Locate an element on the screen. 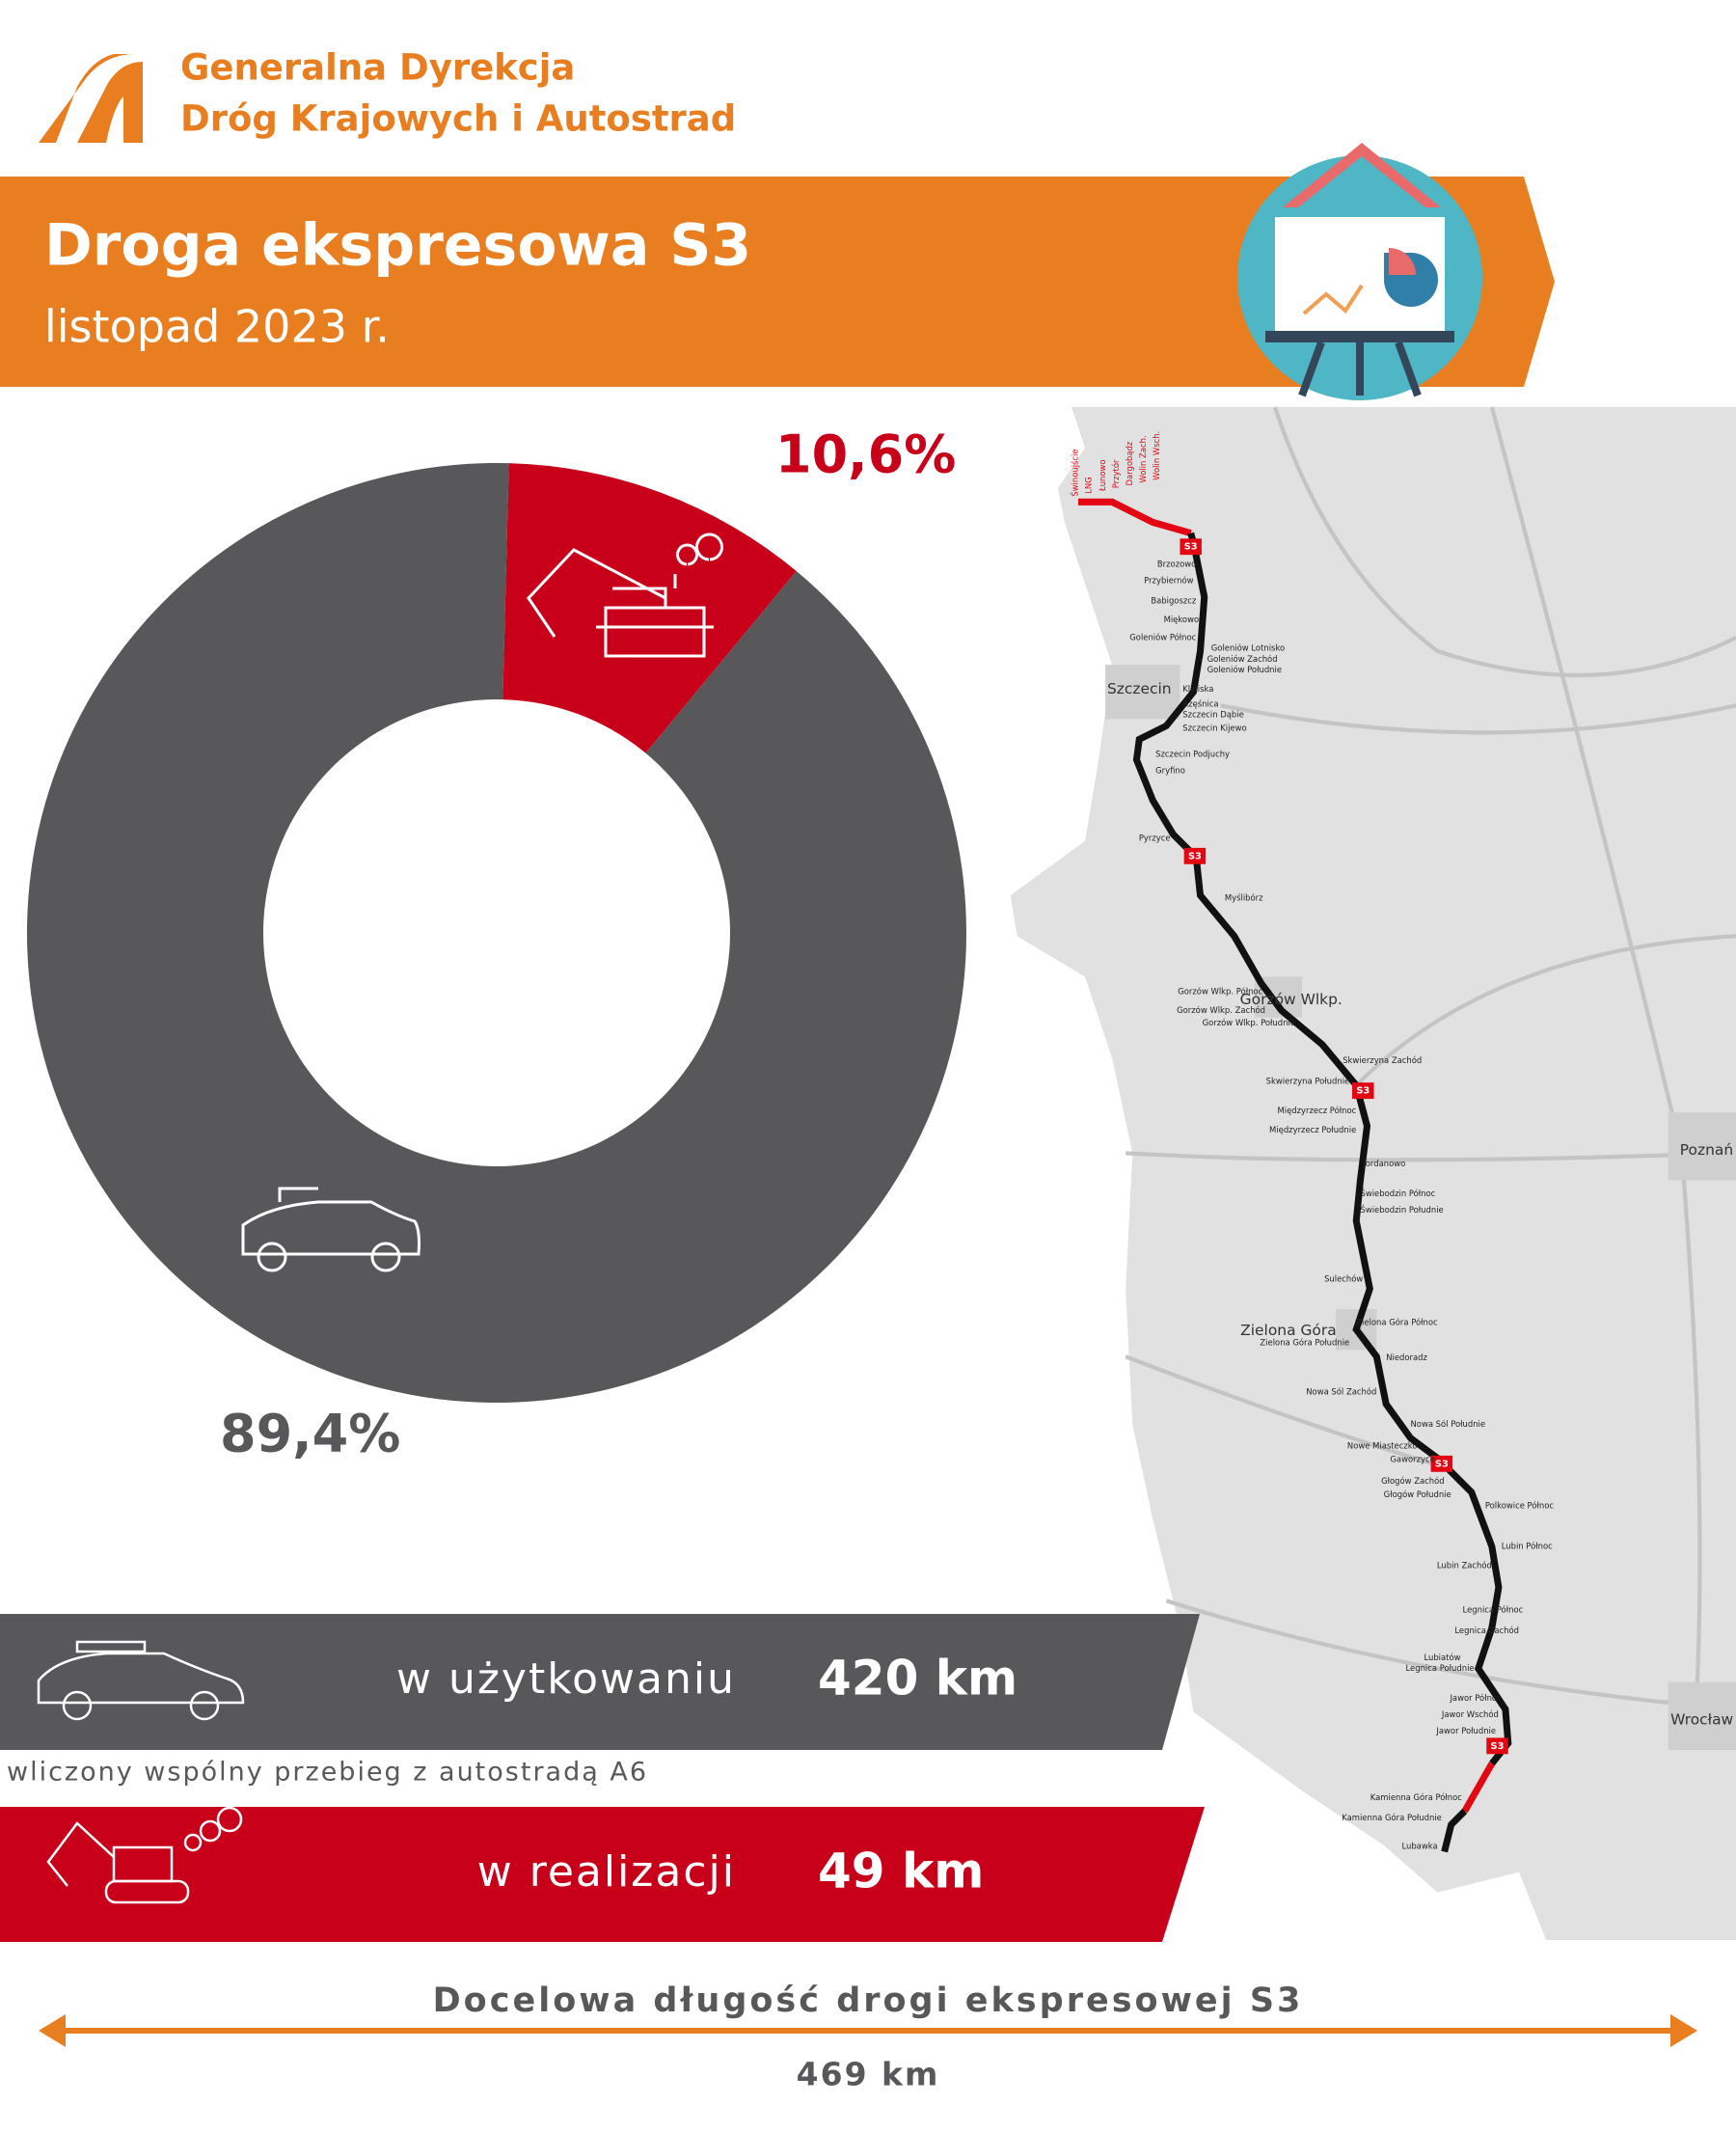 This screenshot has height=2131, width=1736. node-label: Legnica Północ is located at coordinates (1494, 1610).